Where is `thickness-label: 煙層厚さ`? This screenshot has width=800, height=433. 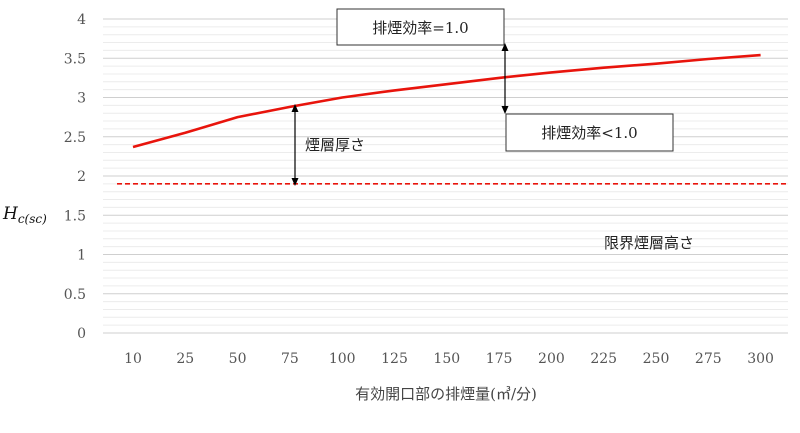 thickness-label: 煙層厚さ is located at coordinates (335, 145).